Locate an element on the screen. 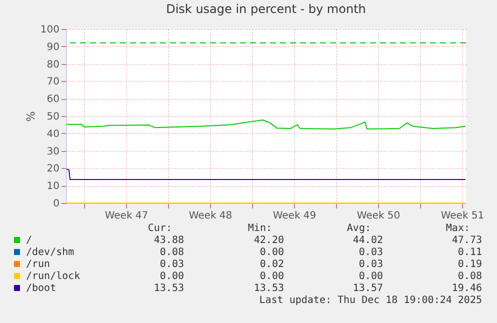 The width and height of the screenshot is (497, 323). text: 42.20 is located at coordinates (269, 240).